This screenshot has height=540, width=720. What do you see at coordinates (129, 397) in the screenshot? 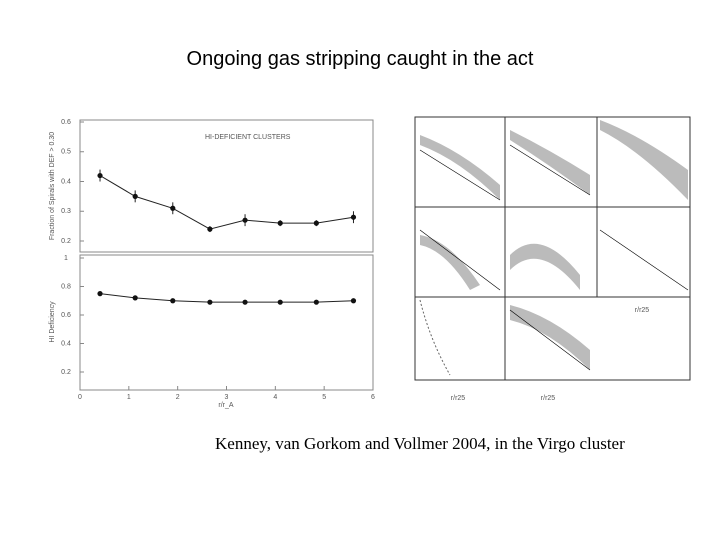
I see `x-tick-label: 1` at bounding box center [129, 397].